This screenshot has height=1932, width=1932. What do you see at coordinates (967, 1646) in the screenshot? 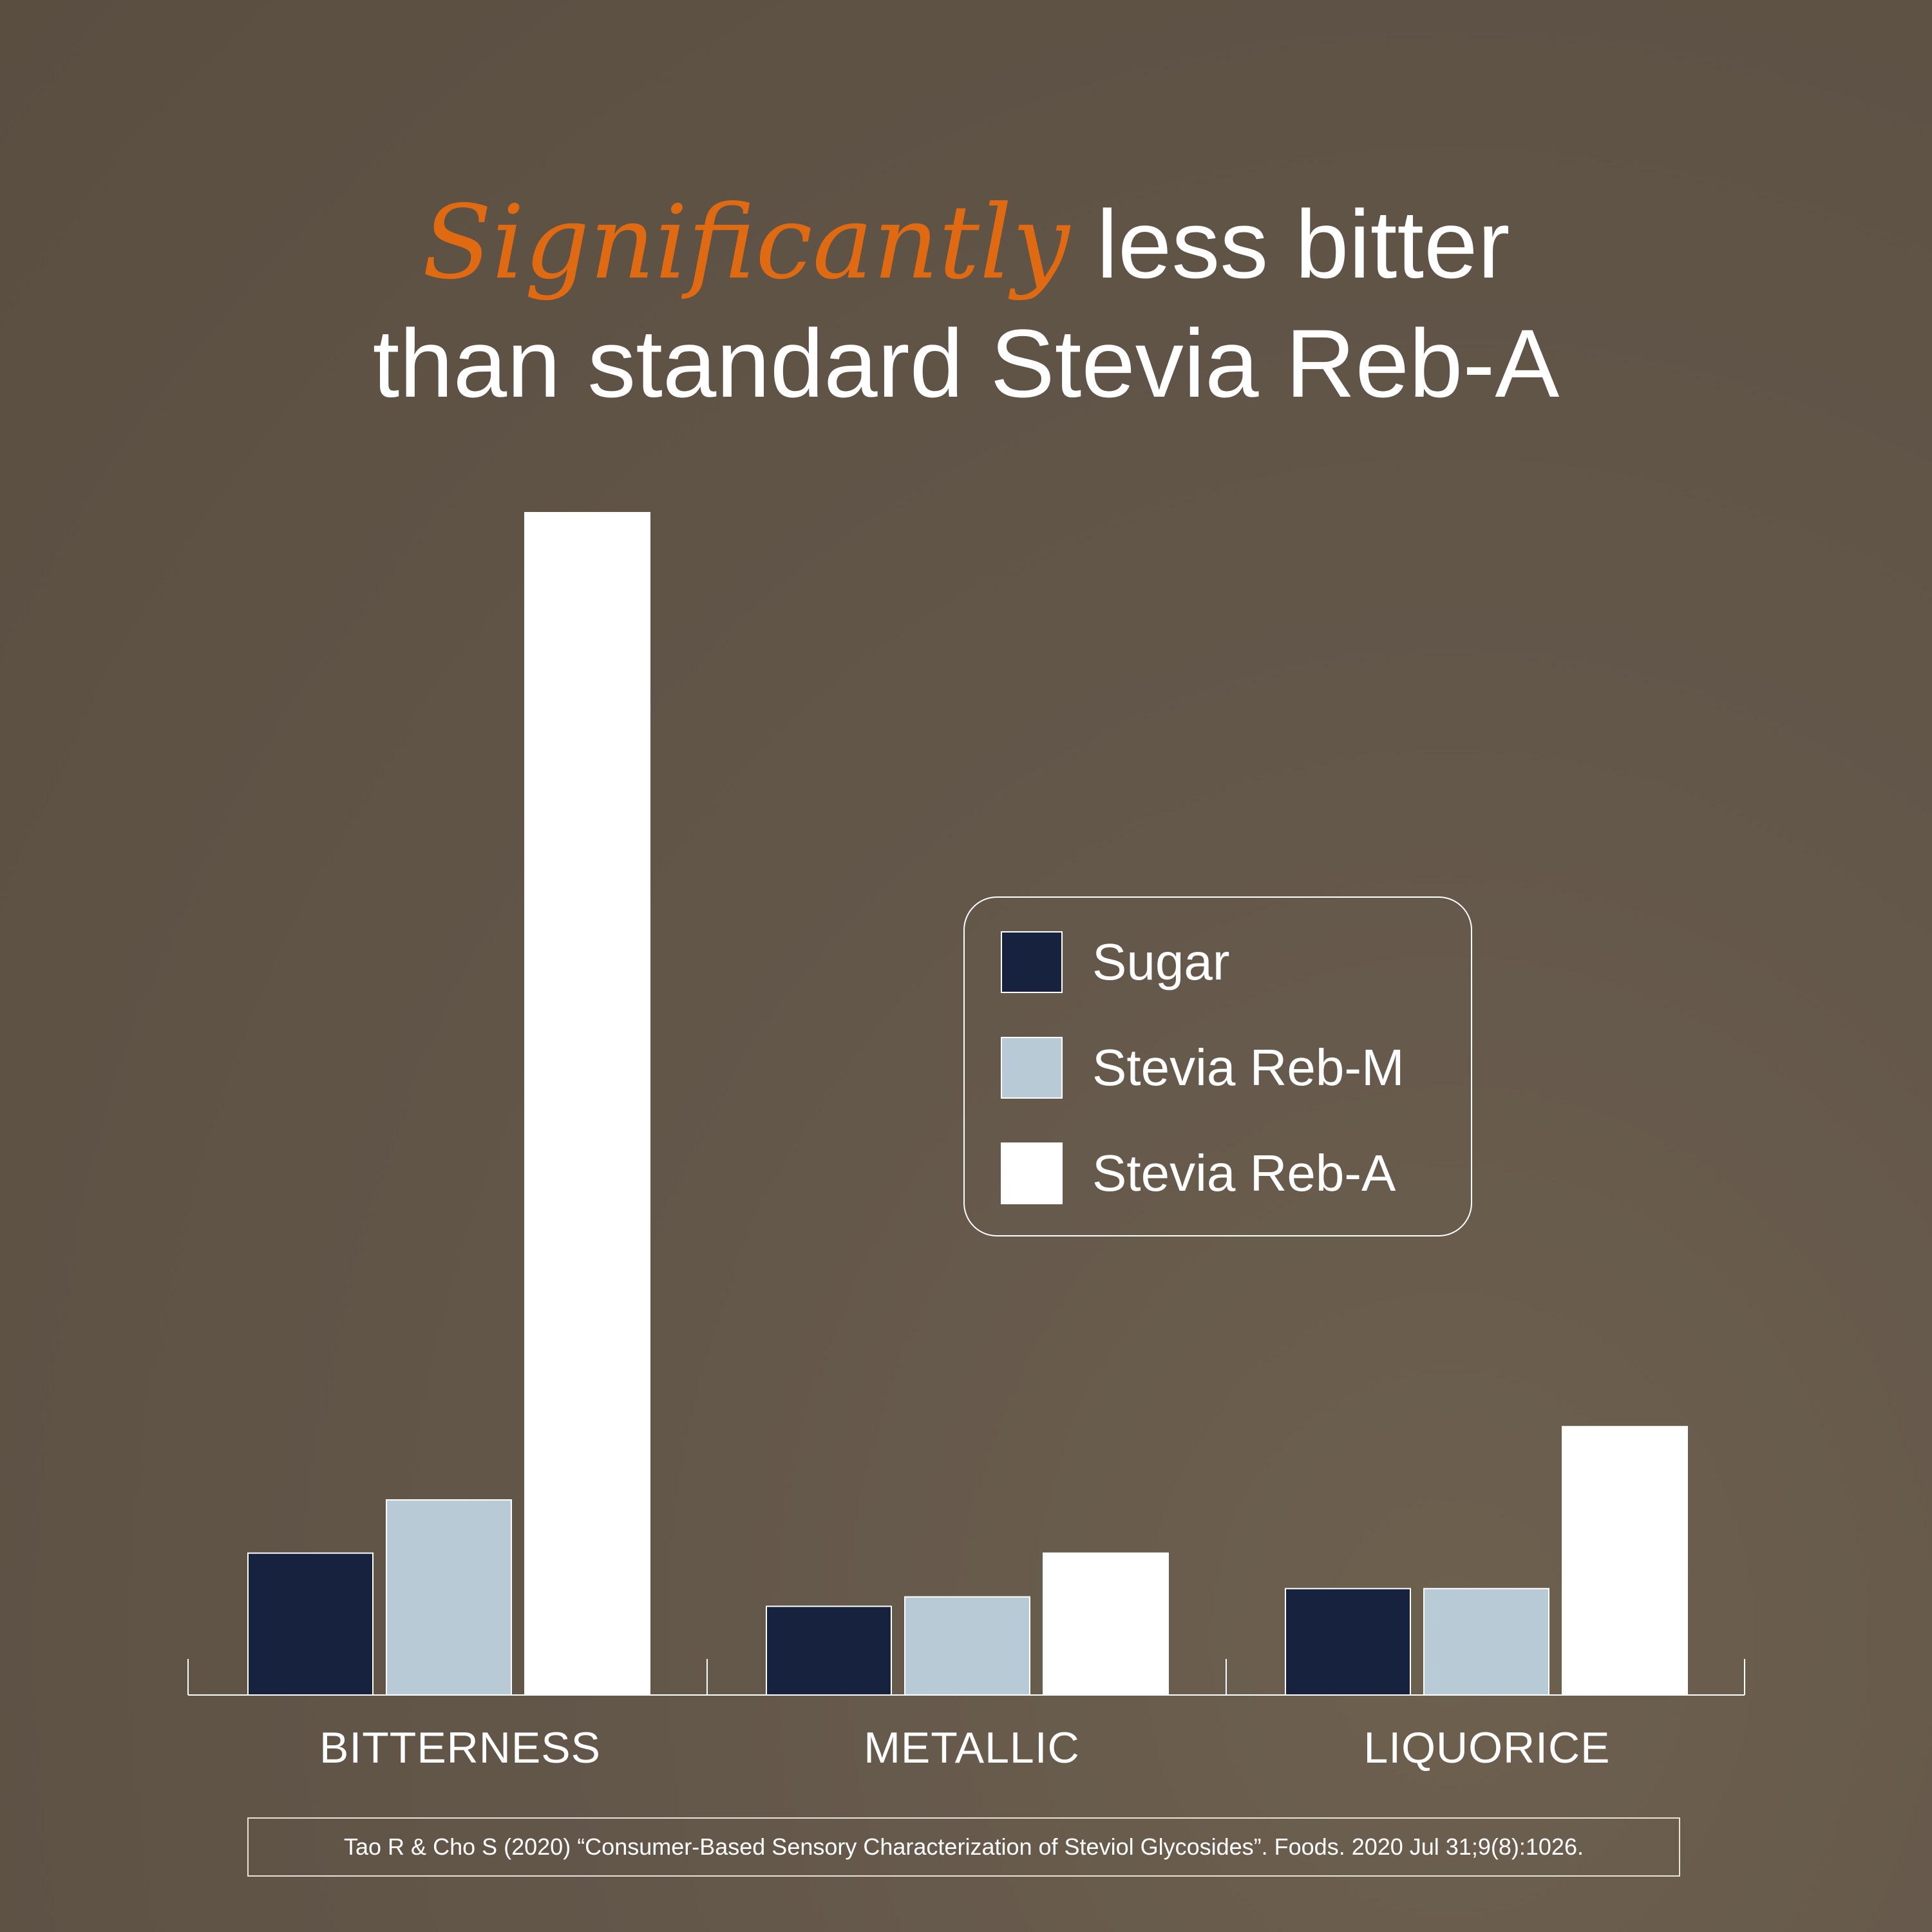
I see `bar-metallic-reb-m` at bounding box center [967, 1646].